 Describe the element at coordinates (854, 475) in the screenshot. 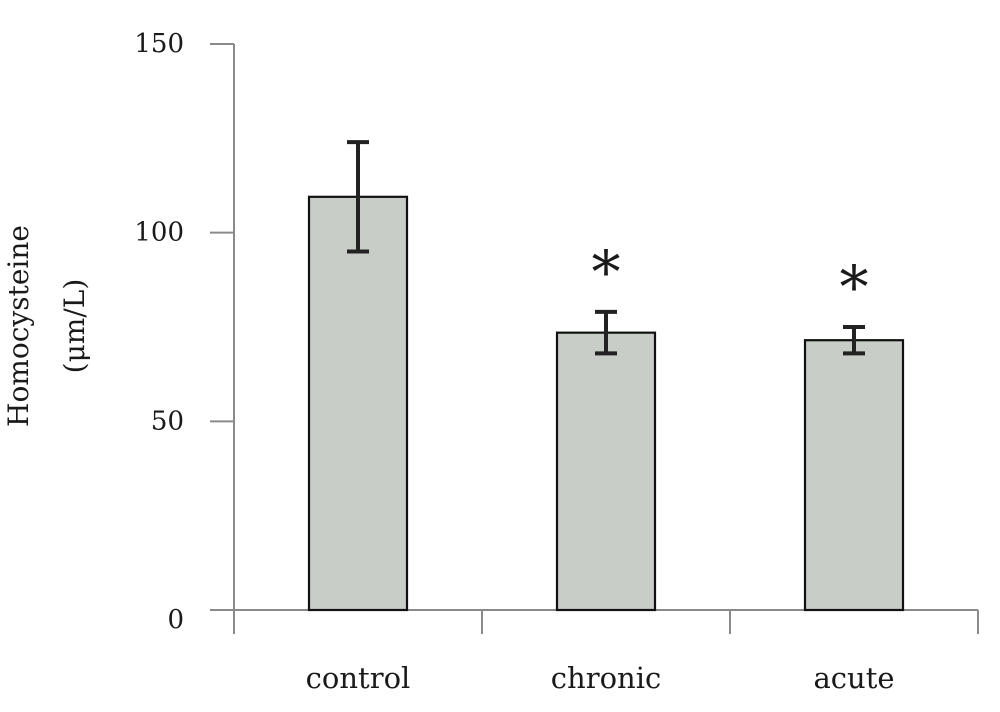

I see `bar-acute` at that location.